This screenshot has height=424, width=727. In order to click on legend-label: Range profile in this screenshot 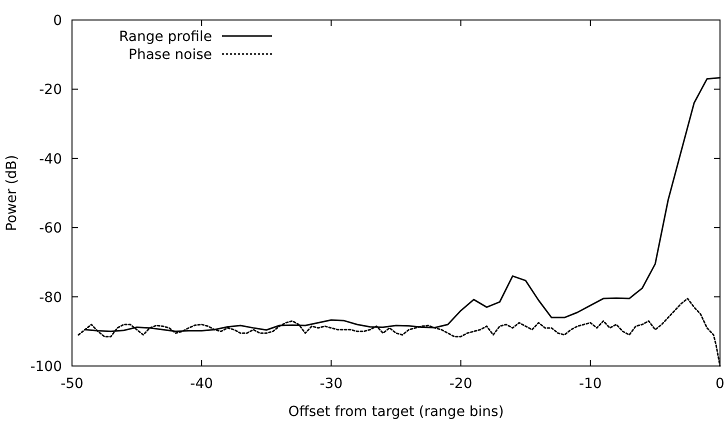, I will do `click(165, 37)`.